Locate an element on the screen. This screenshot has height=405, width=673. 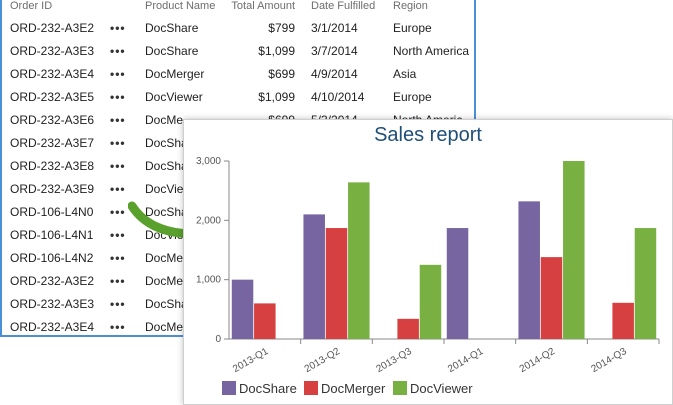
order-id-cell: ORD-106-L4N2 is located at coordinates (52, 257).